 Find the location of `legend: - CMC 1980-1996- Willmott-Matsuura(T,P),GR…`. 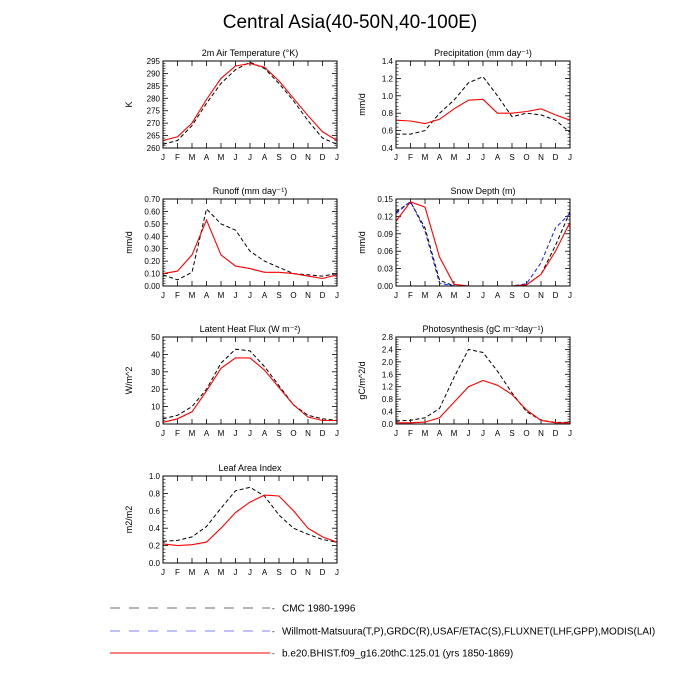

legend: - CMC 1980-1996- Willmott-Matsuura(T,P),GR… is located at coordinates (382, 632).